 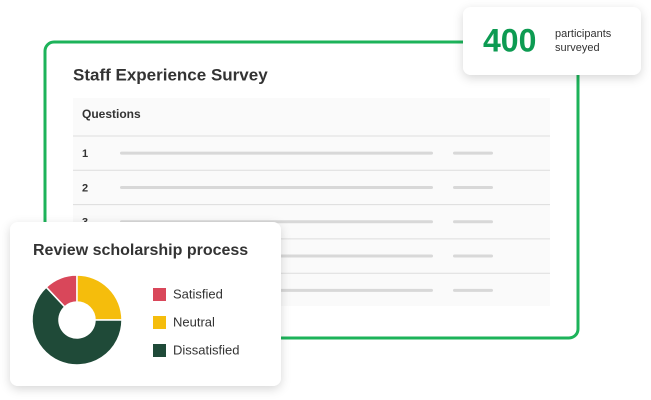 What do you see at coordinates (583, 34) in the screenshot?
I see `stat-label: participants` at bounding box center [583, 34].